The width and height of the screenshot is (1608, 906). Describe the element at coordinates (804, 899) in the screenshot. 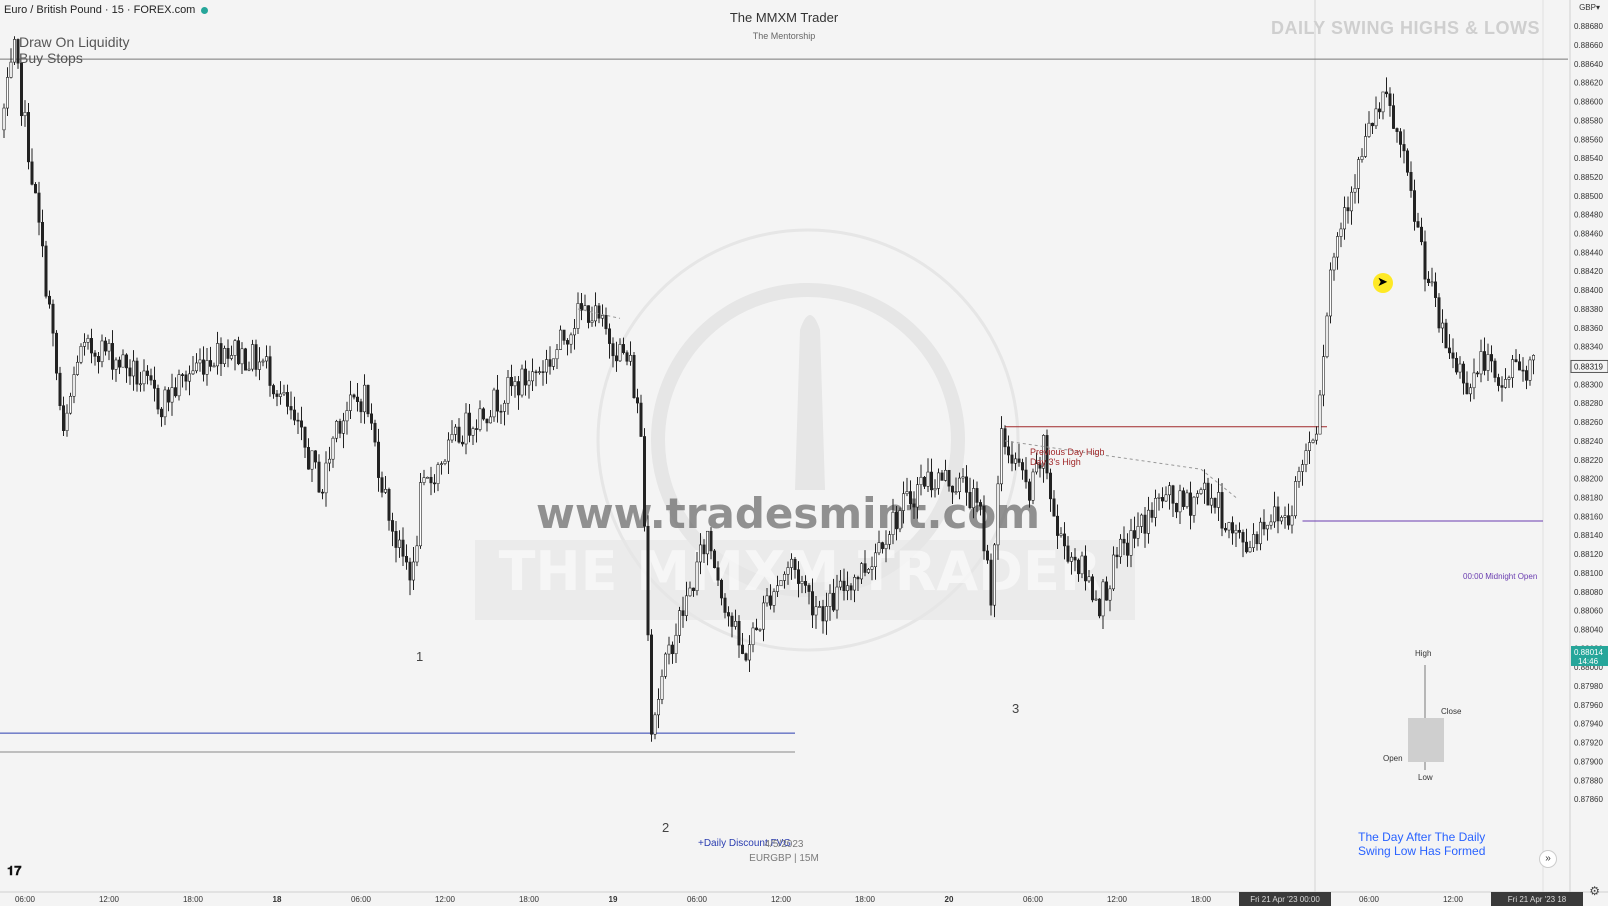

I see `time-scale` at that location.